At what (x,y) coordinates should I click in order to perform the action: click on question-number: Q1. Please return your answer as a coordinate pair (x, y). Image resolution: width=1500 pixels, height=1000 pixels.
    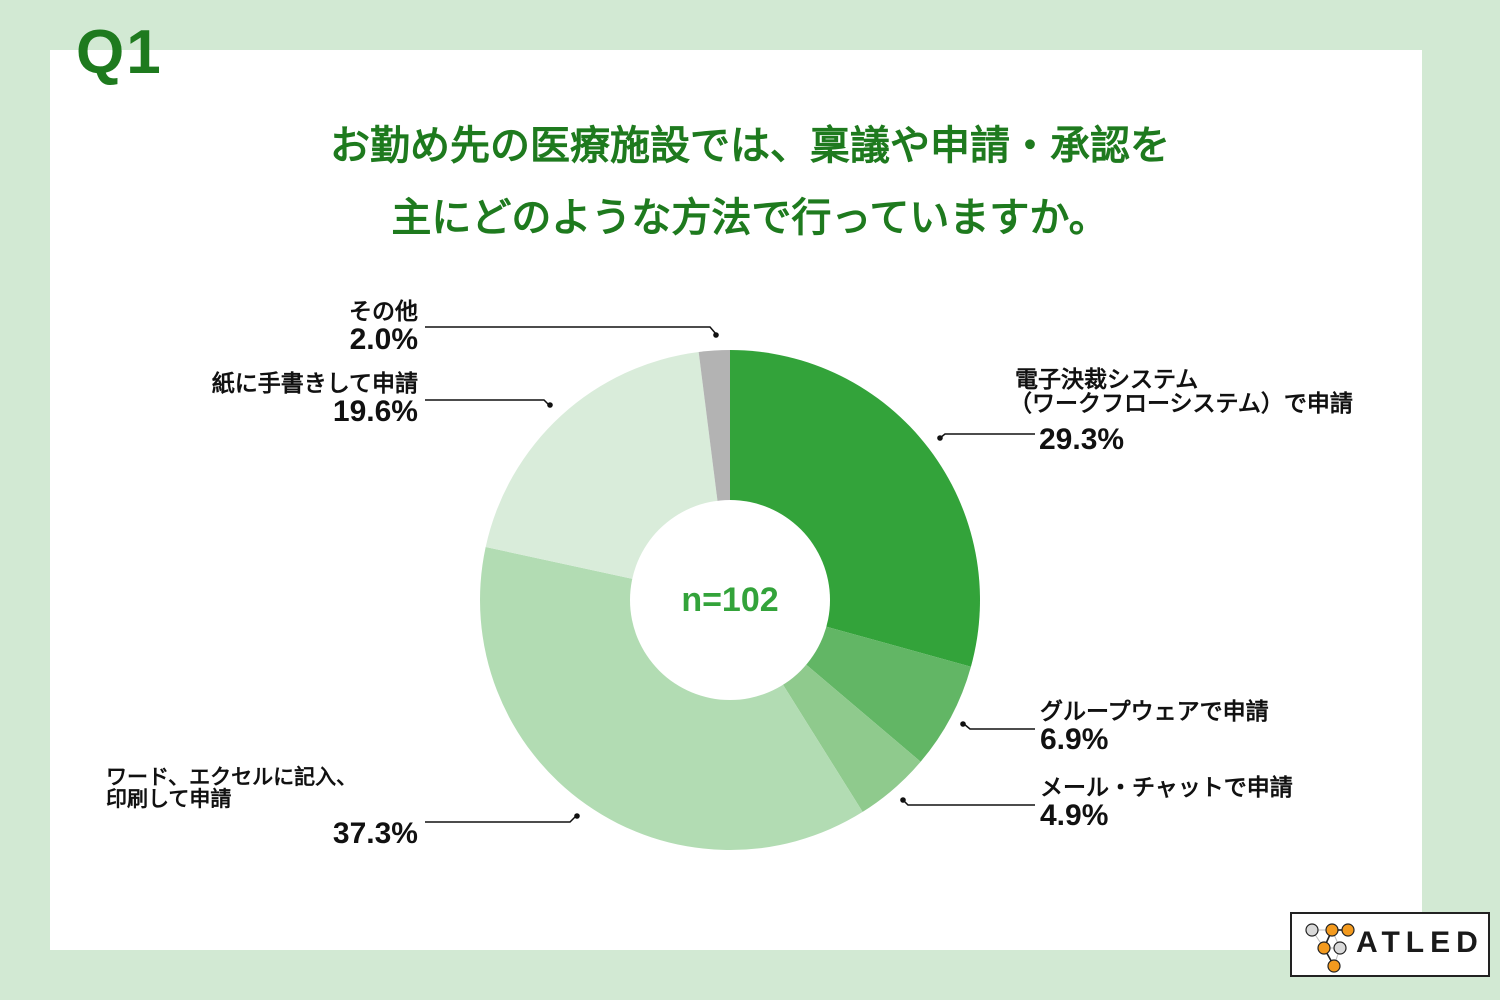
    Looking at the image, I should click on (119, 52).